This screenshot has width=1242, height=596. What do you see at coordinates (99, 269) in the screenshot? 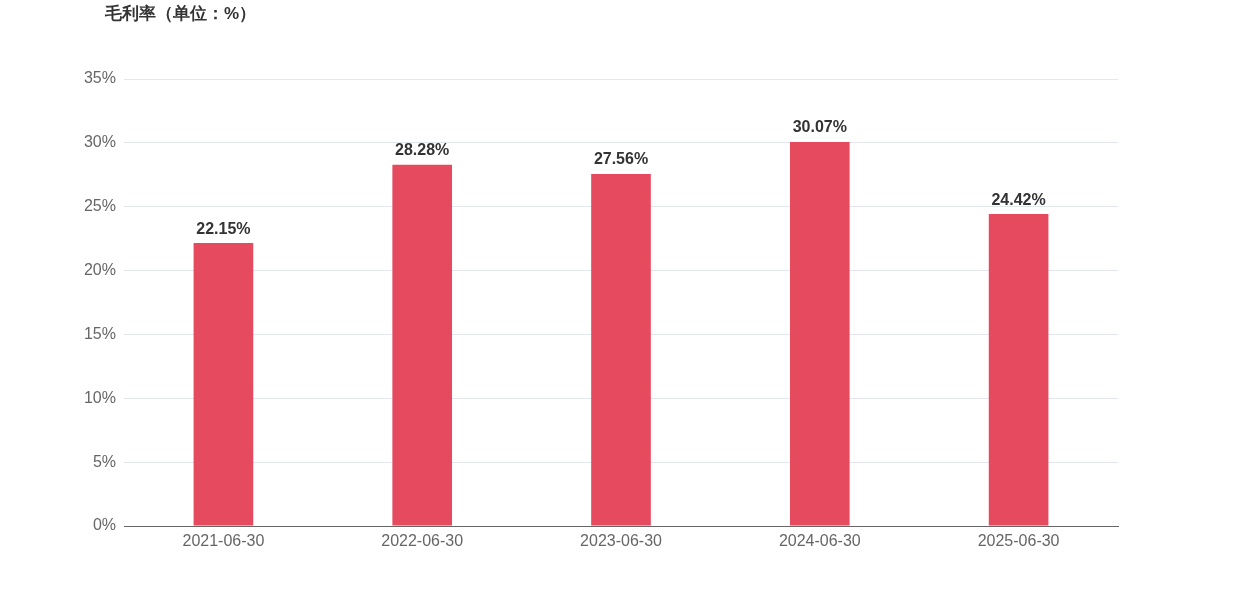
I see `y-tick-label: 20%` at bounding box center [99, 269].